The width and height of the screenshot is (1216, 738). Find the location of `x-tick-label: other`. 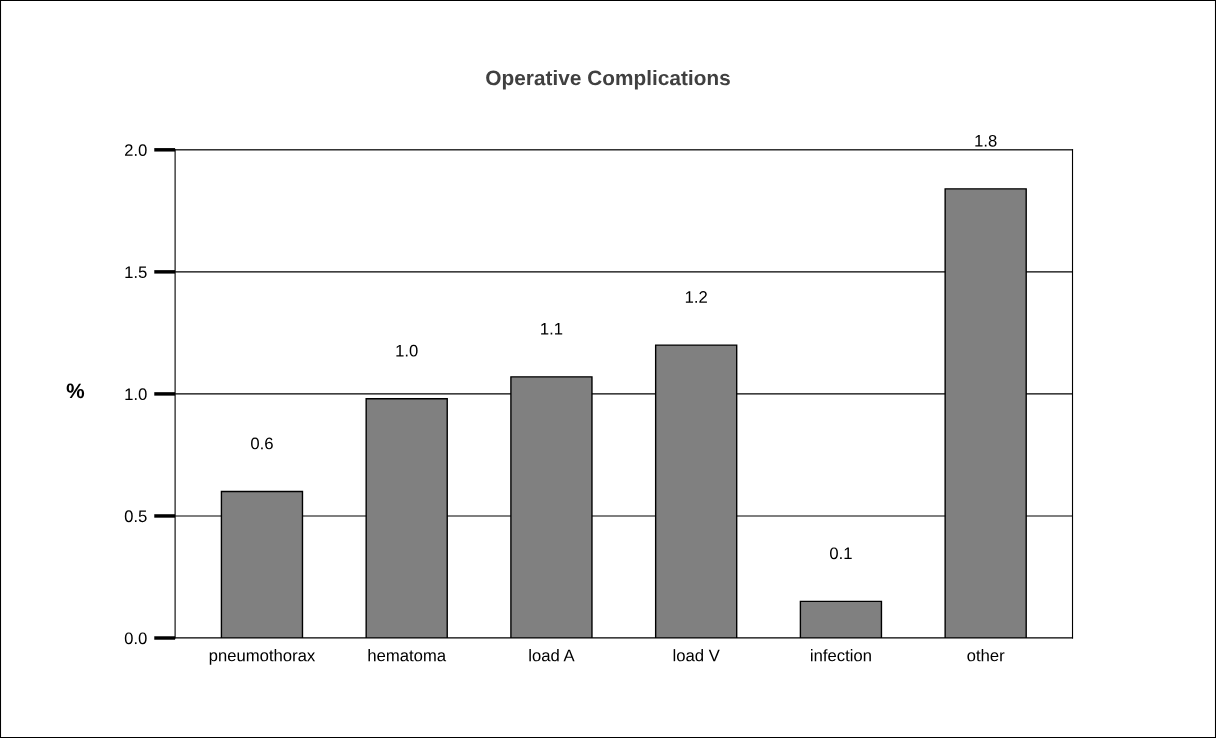

x-tick-label: other is located at coordinates (986, 655).